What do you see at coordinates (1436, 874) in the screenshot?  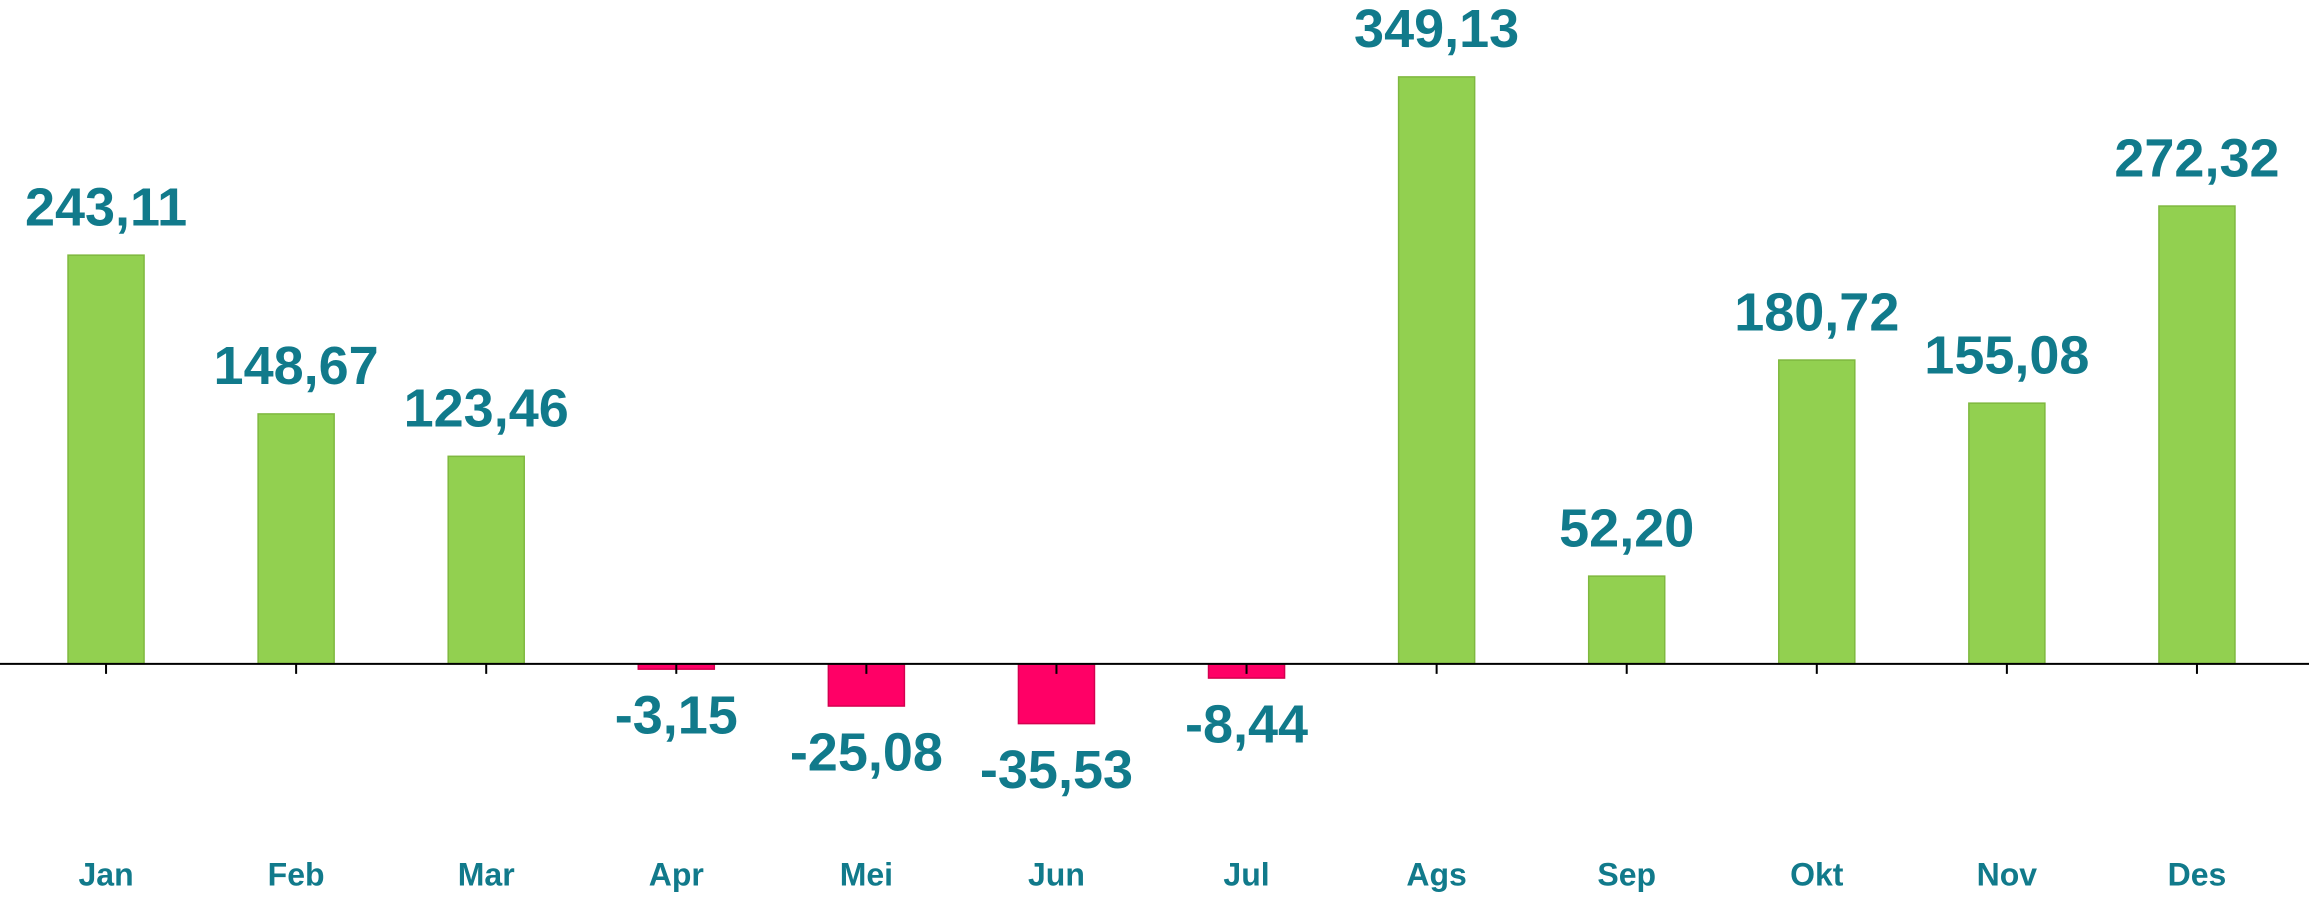 I see `x-tick-label: Ags` at bounding box center [1436, 874].